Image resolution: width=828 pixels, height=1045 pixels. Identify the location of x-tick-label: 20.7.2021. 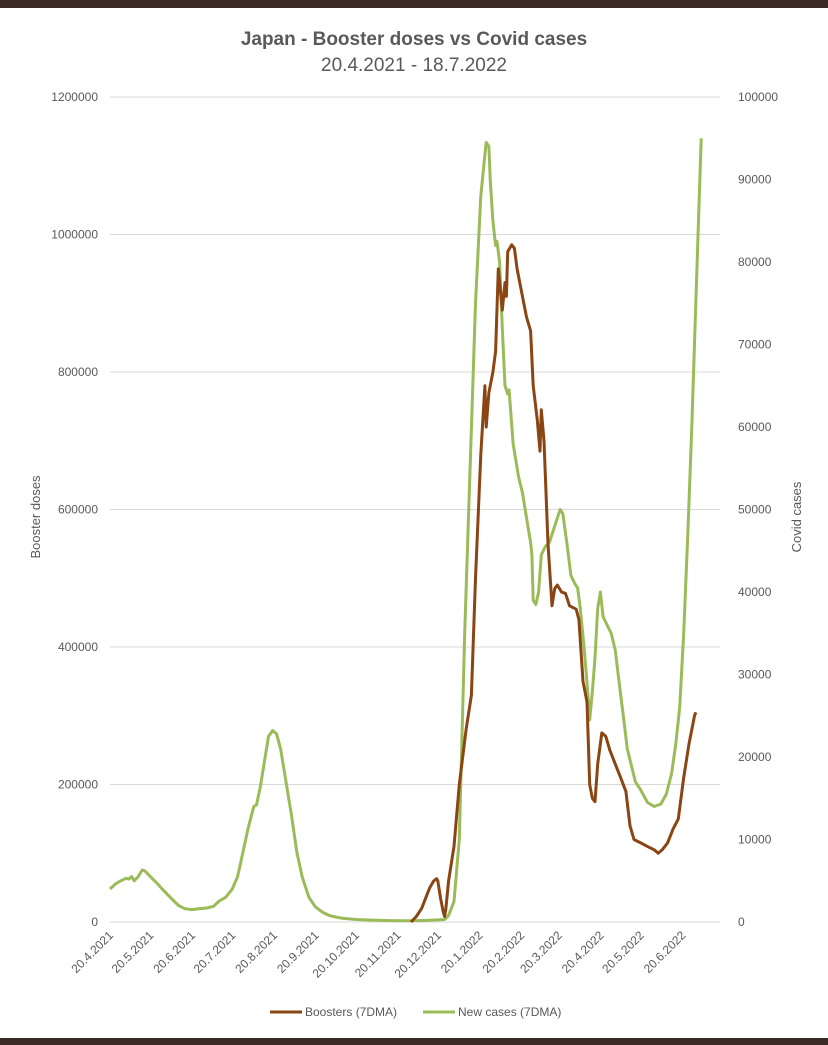
(215, 952).